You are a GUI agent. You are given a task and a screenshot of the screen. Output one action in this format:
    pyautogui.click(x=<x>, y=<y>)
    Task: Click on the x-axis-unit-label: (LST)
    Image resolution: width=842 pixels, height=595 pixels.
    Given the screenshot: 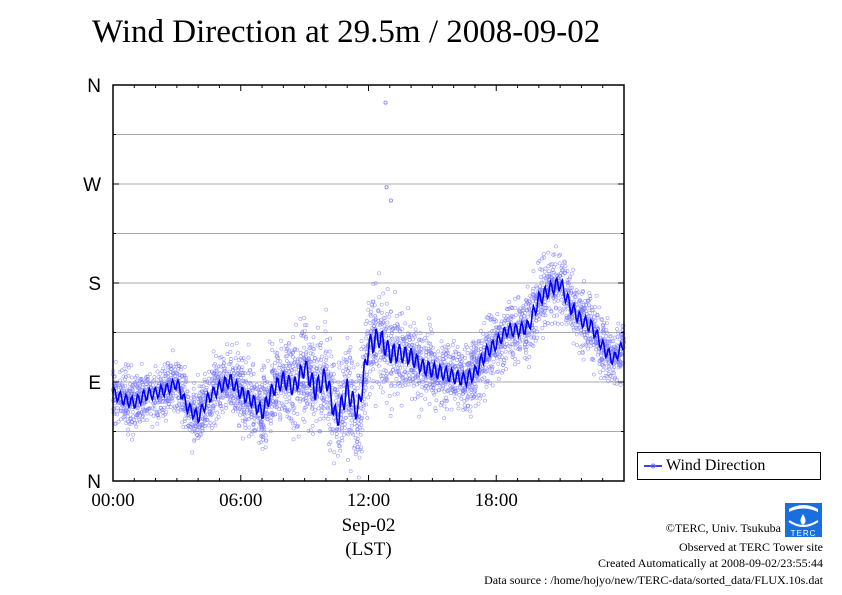 What is the action you would take?
    pyautogui.click(x=368, y=549)
    